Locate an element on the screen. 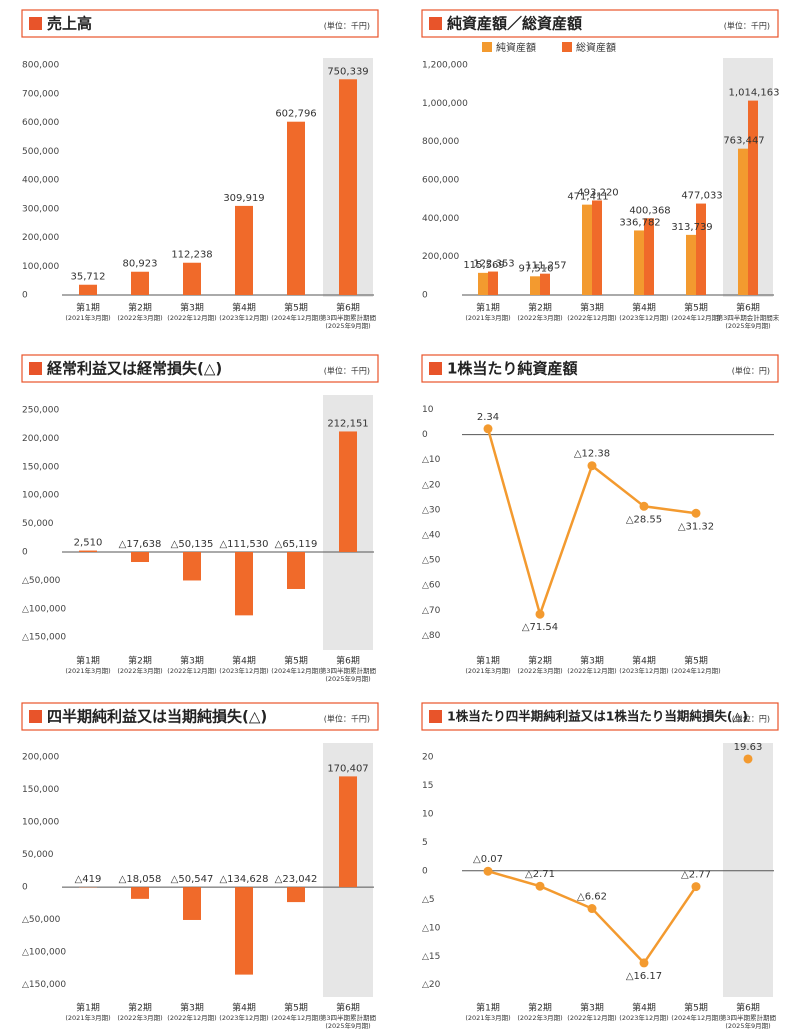  value-label: △31.32 is located at coordinates (696, 526).